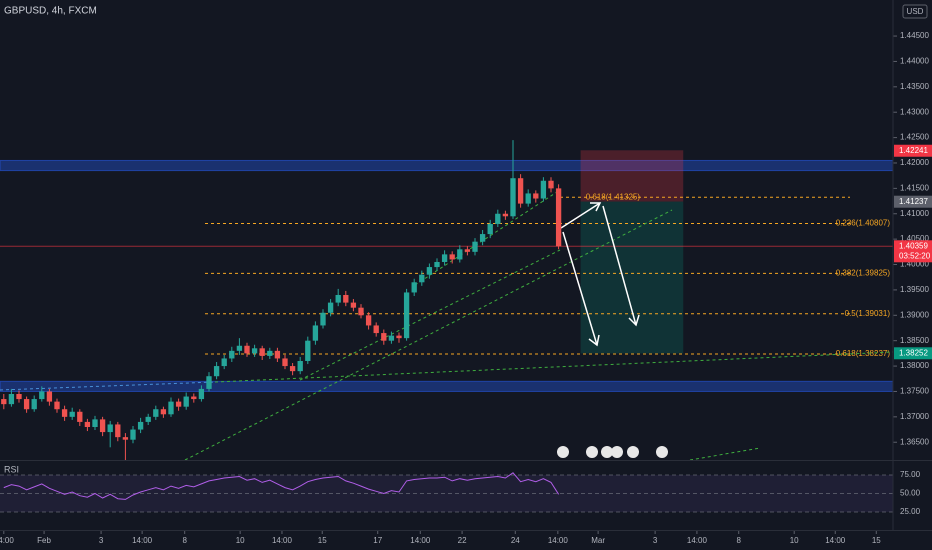 Image resolution: width=932 pixels, height=550 pixels. I want to click on price-label: 1.40359, so click(913, 245).